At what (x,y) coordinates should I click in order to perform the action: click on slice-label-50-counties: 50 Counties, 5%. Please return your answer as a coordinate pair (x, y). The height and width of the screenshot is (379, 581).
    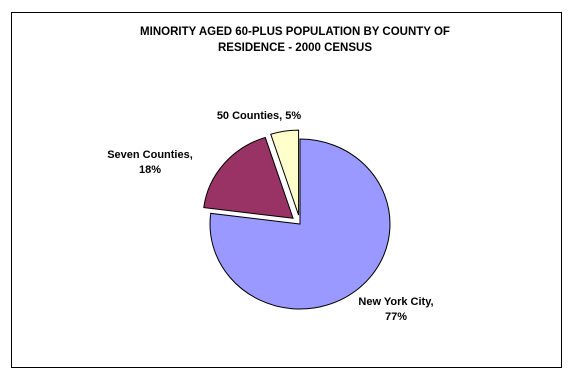
    Looking at the image, I should click on (259, 116).